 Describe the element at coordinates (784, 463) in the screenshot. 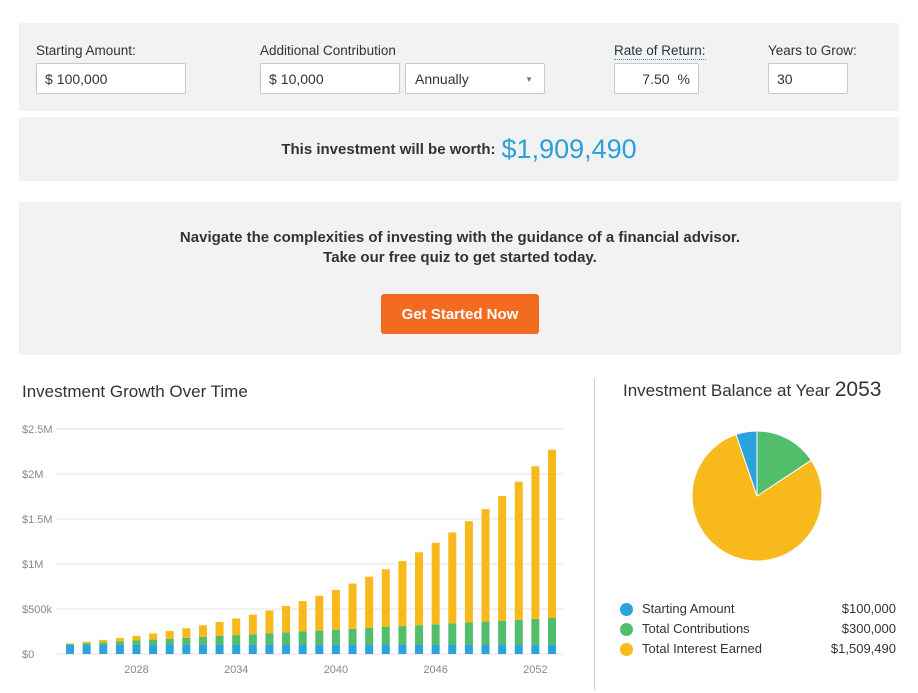

I see `pie-slice-total-contributions` at that location.